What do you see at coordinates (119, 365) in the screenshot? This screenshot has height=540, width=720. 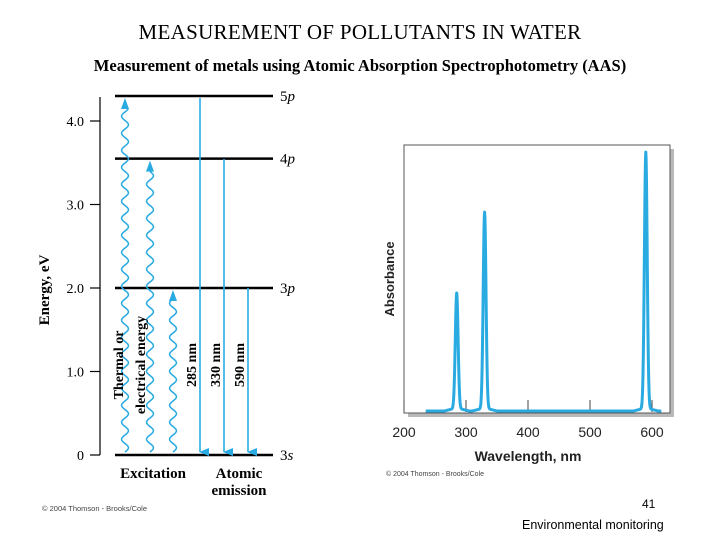 I see `excitation-label-1: Thermal or` at bounding box center [119, 365].